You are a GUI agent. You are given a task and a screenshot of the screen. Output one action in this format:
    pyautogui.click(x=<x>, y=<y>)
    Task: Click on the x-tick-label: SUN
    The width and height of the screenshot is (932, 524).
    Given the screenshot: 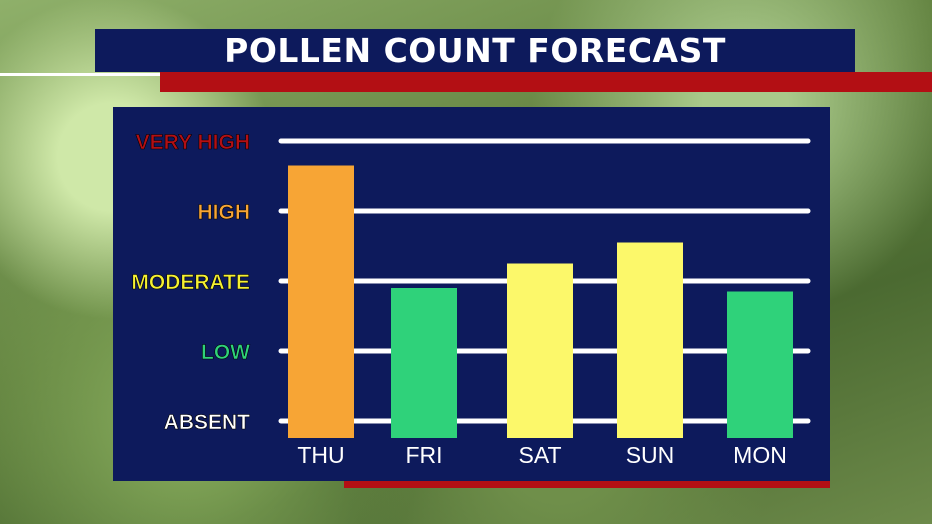 What is the action you would take?
    pyautogui.click(x=650, y=455)
    